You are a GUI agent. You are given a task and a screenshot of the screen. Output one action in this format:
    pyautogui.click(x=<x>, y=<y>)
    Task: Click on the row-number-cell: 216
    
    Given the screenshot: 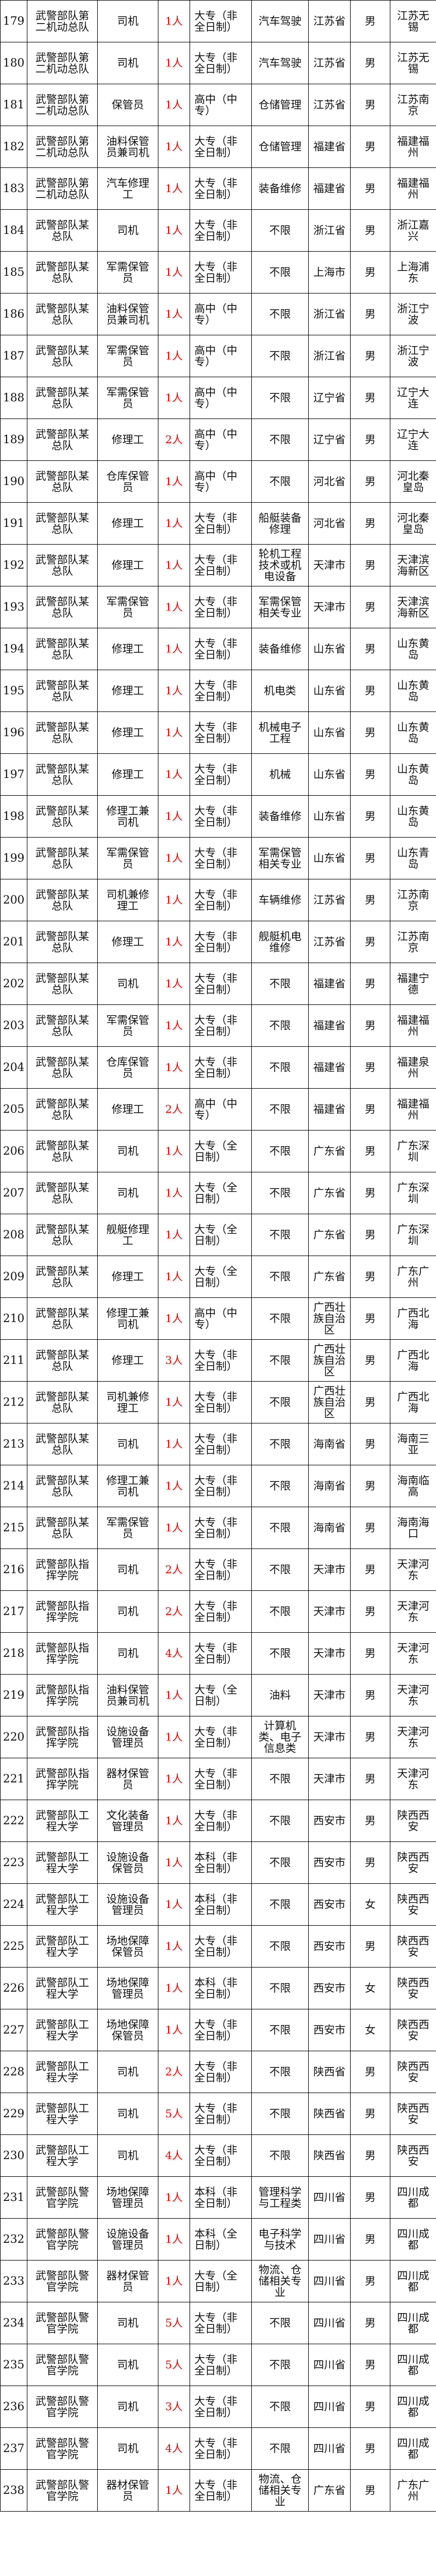 What is the action you would take?
    pyautogui.click(x=13, y=1569)
    